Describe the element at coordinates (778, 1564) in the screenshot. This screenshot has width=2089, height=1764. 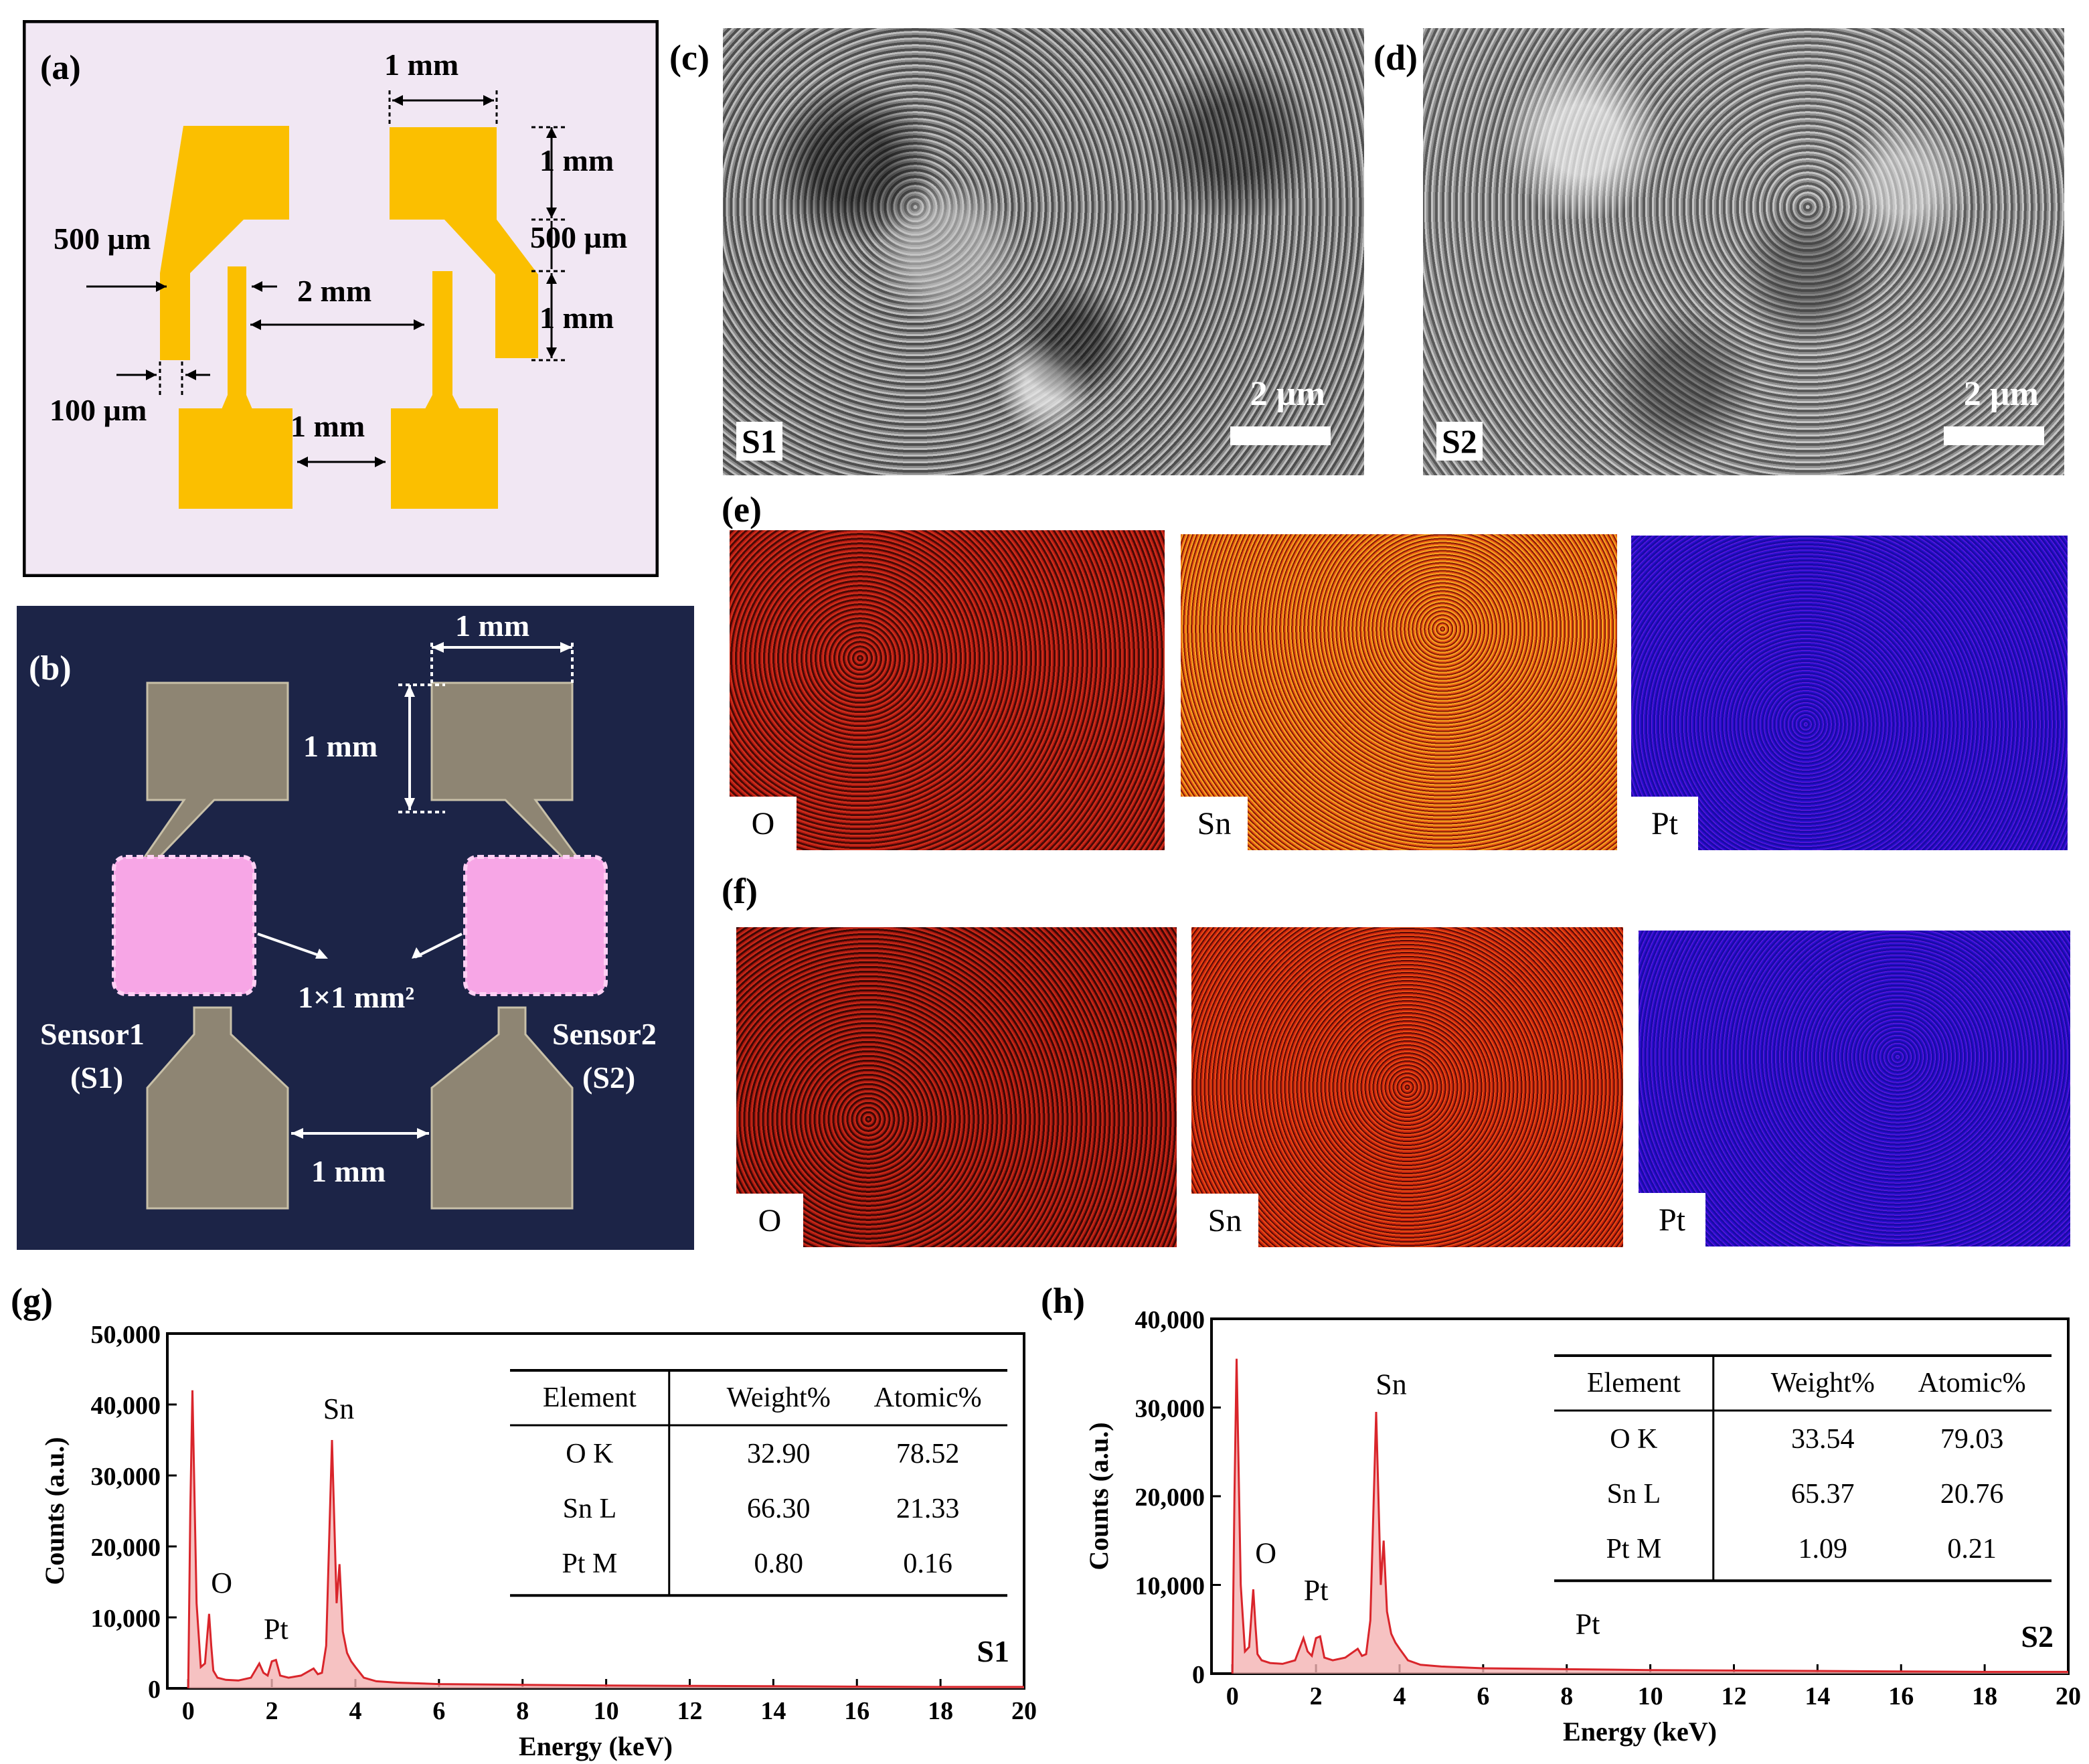
I see `table-cell: 0.80` at that location.